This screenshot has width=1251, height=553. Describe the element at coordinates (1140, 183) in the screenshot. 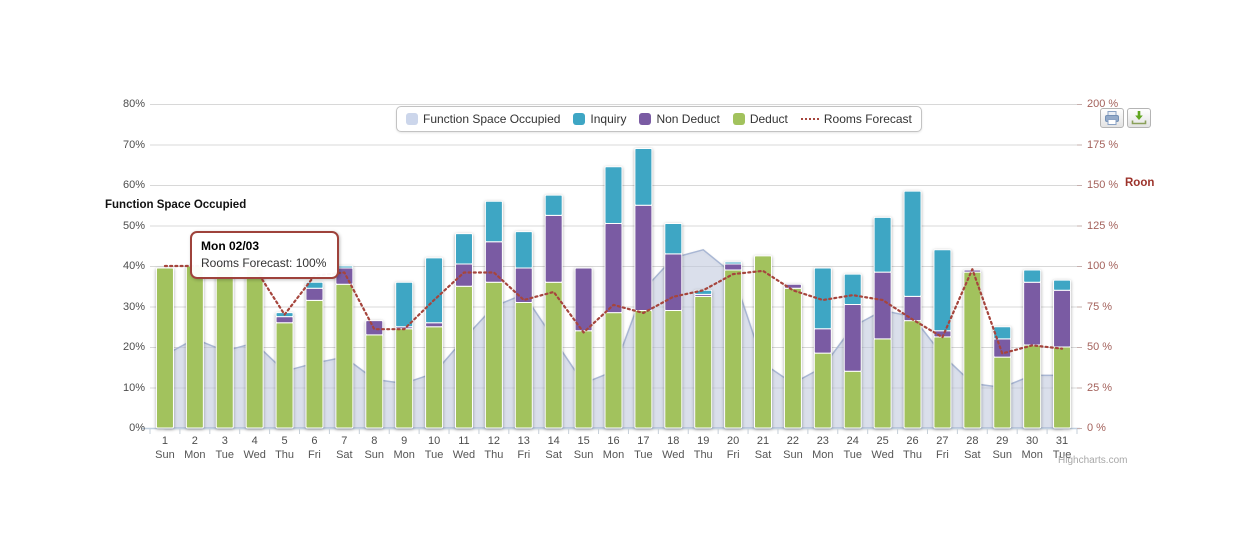

I see `y-axis-right-title: Roon` at that location.